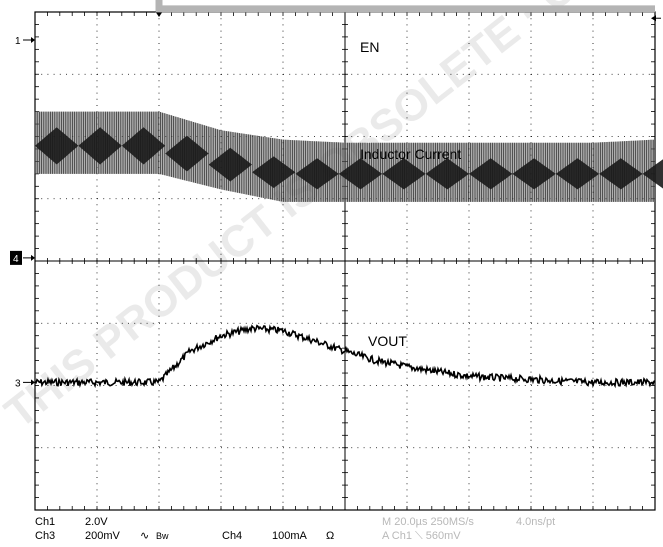  I want to click on channel-marker-number: 1, so click(18, 41).